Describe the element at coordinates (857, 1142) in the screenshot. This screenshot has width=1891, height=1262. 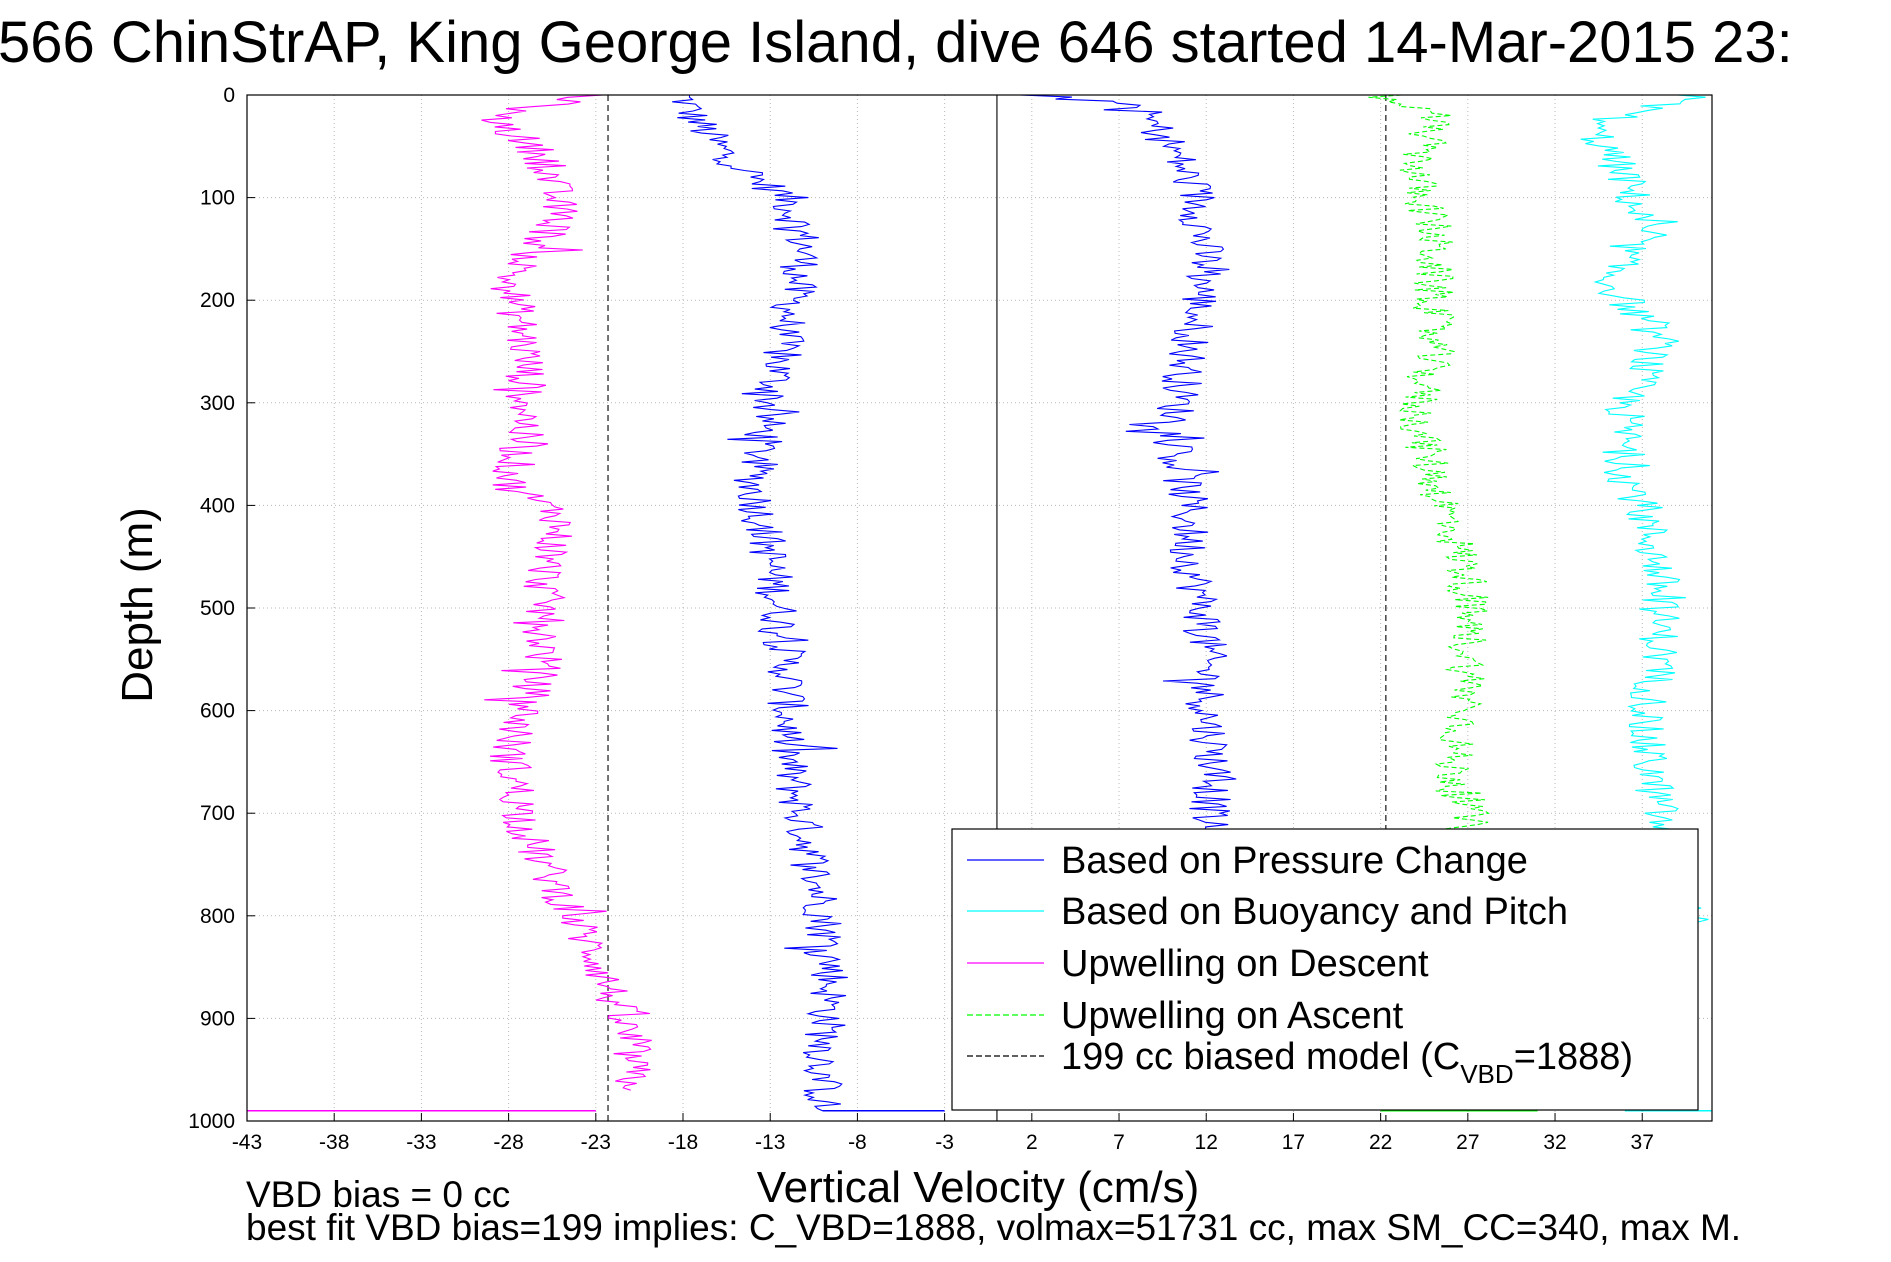
I see `x-tick-label: -8` at that location.